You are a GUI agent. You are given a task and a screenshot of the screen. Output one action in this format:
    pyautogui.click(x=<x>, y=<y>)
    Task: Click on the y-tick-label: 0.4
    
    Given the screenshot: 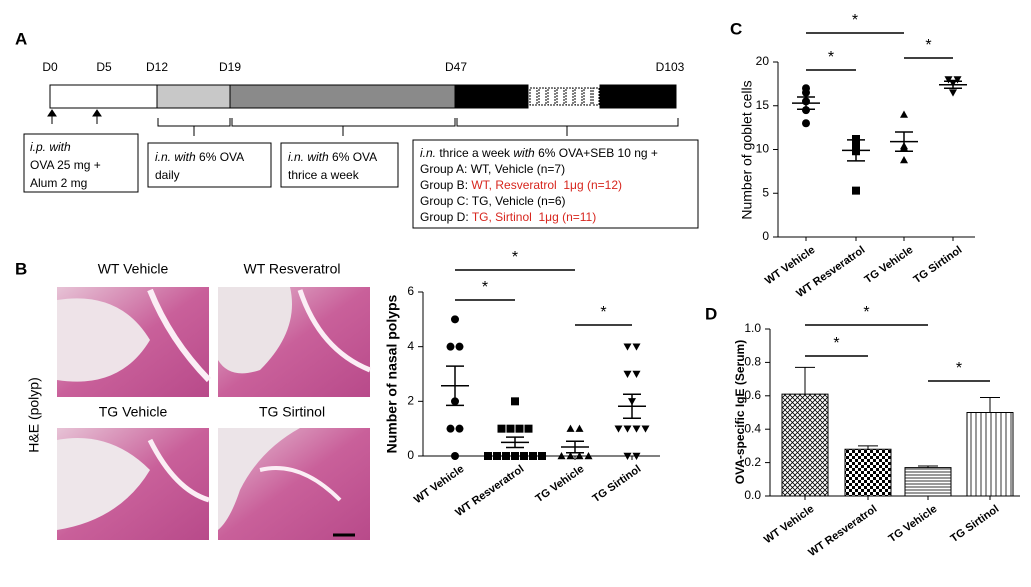 What is the action you would take?
    pyautogui.click(x=752, y=428)
    